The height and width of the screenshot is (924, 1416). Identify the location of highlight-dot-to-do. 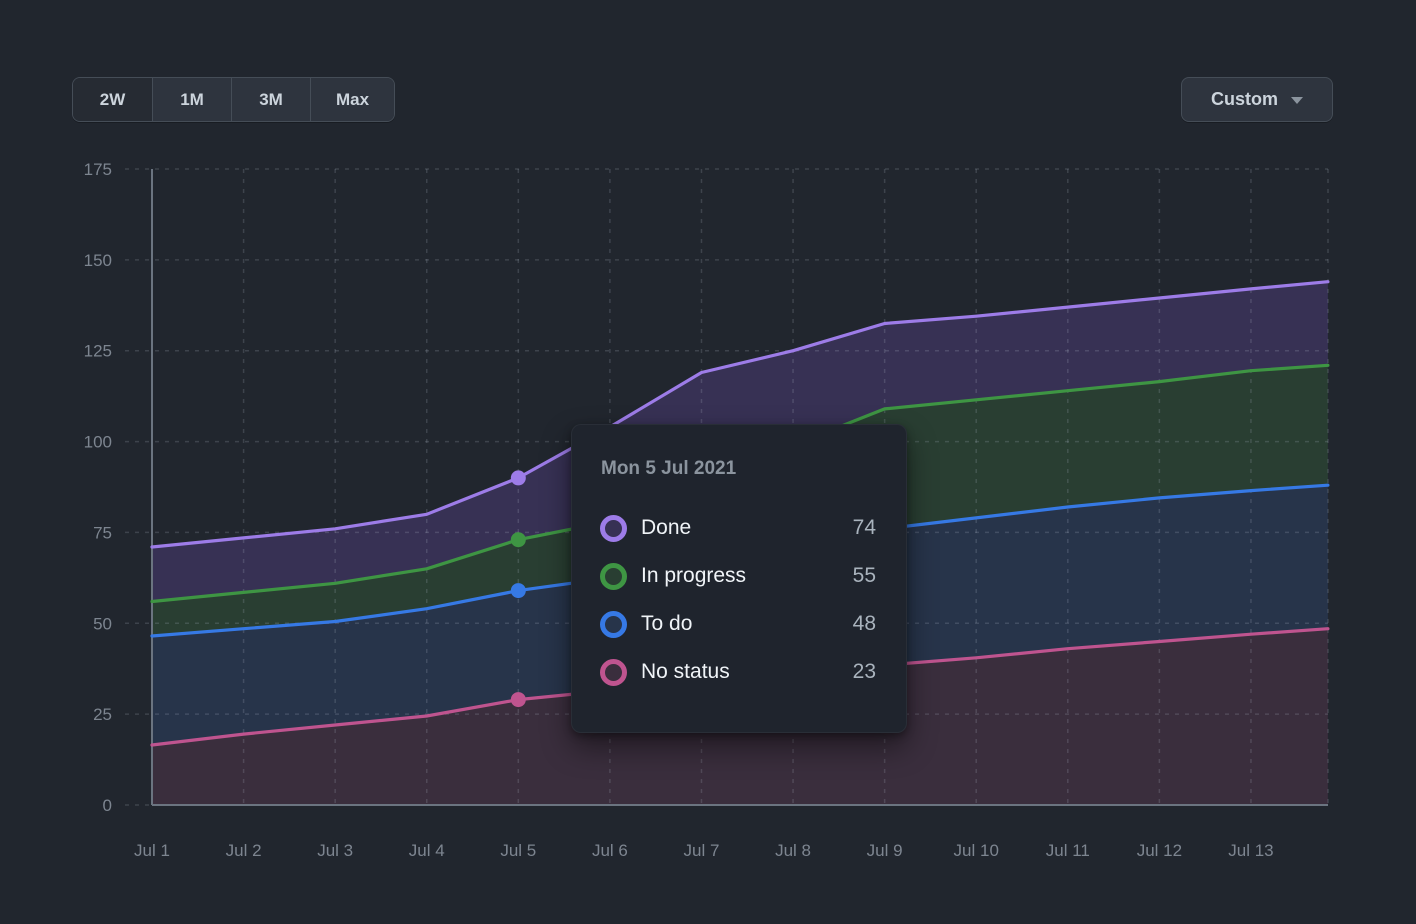
(518, 591).